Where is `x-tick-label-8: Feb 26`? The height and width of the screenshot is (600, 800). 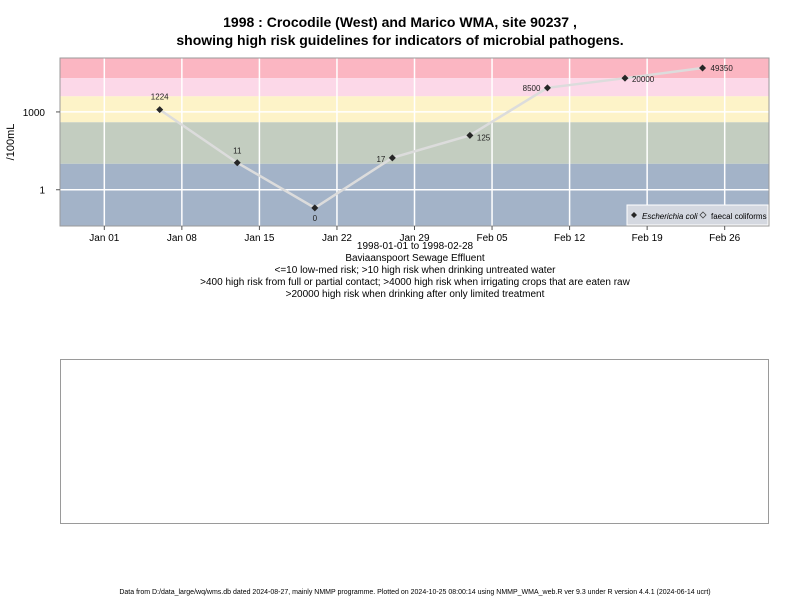
x-tick-label-8: Feb 26 is located at coordinates (725, 238).